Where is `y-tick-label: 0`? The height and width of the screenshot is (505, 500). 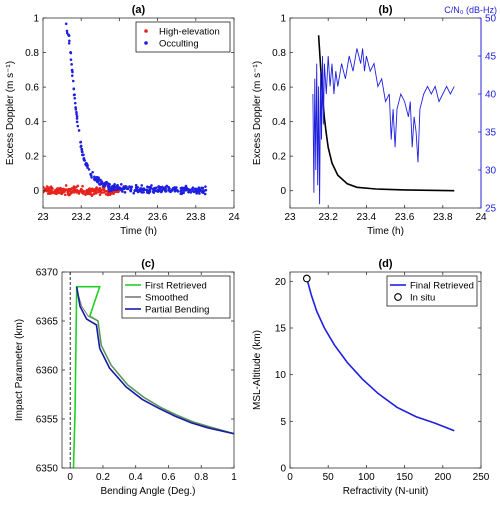
y-tick-label: 0 is located at coordinates (283, 191).